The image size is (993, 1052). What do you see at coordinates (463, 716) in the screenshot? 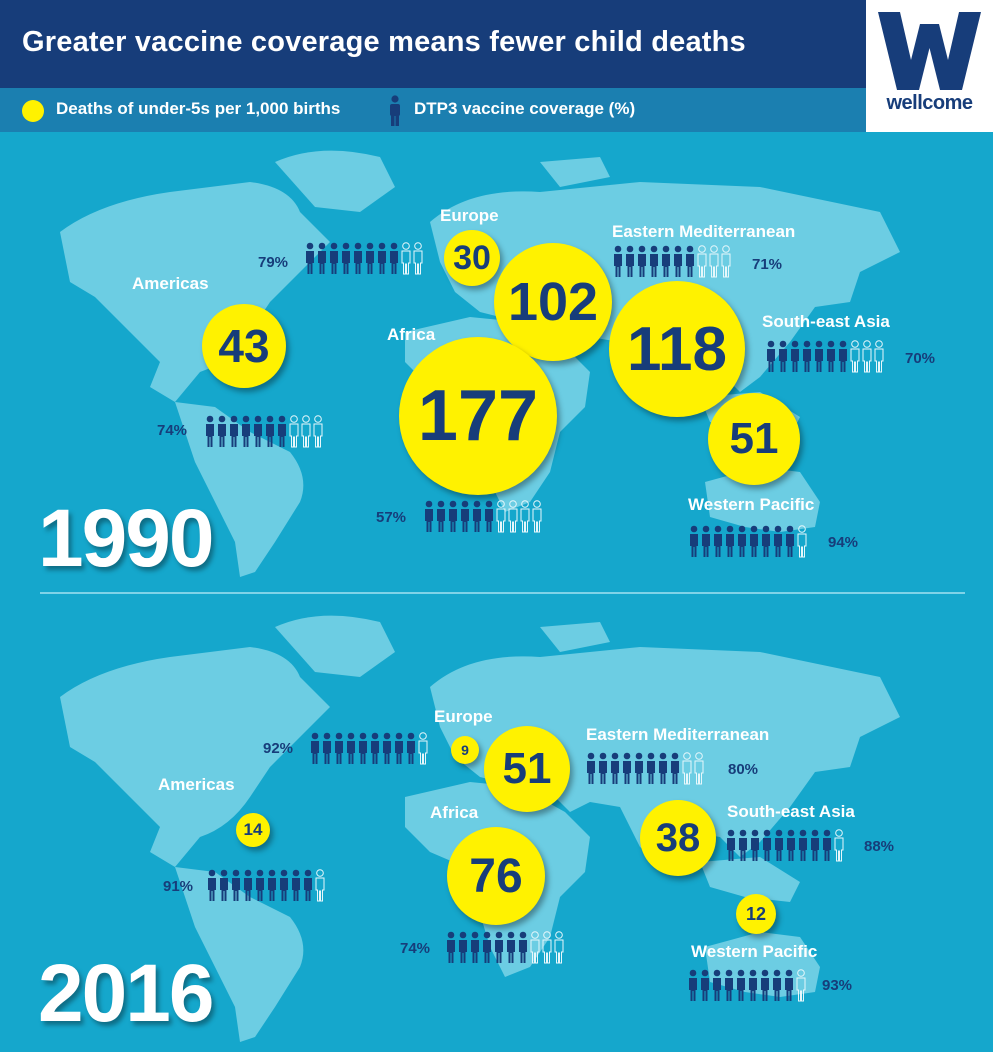
I see `region-label-europe: Europe` at bounding box center [463, 716].